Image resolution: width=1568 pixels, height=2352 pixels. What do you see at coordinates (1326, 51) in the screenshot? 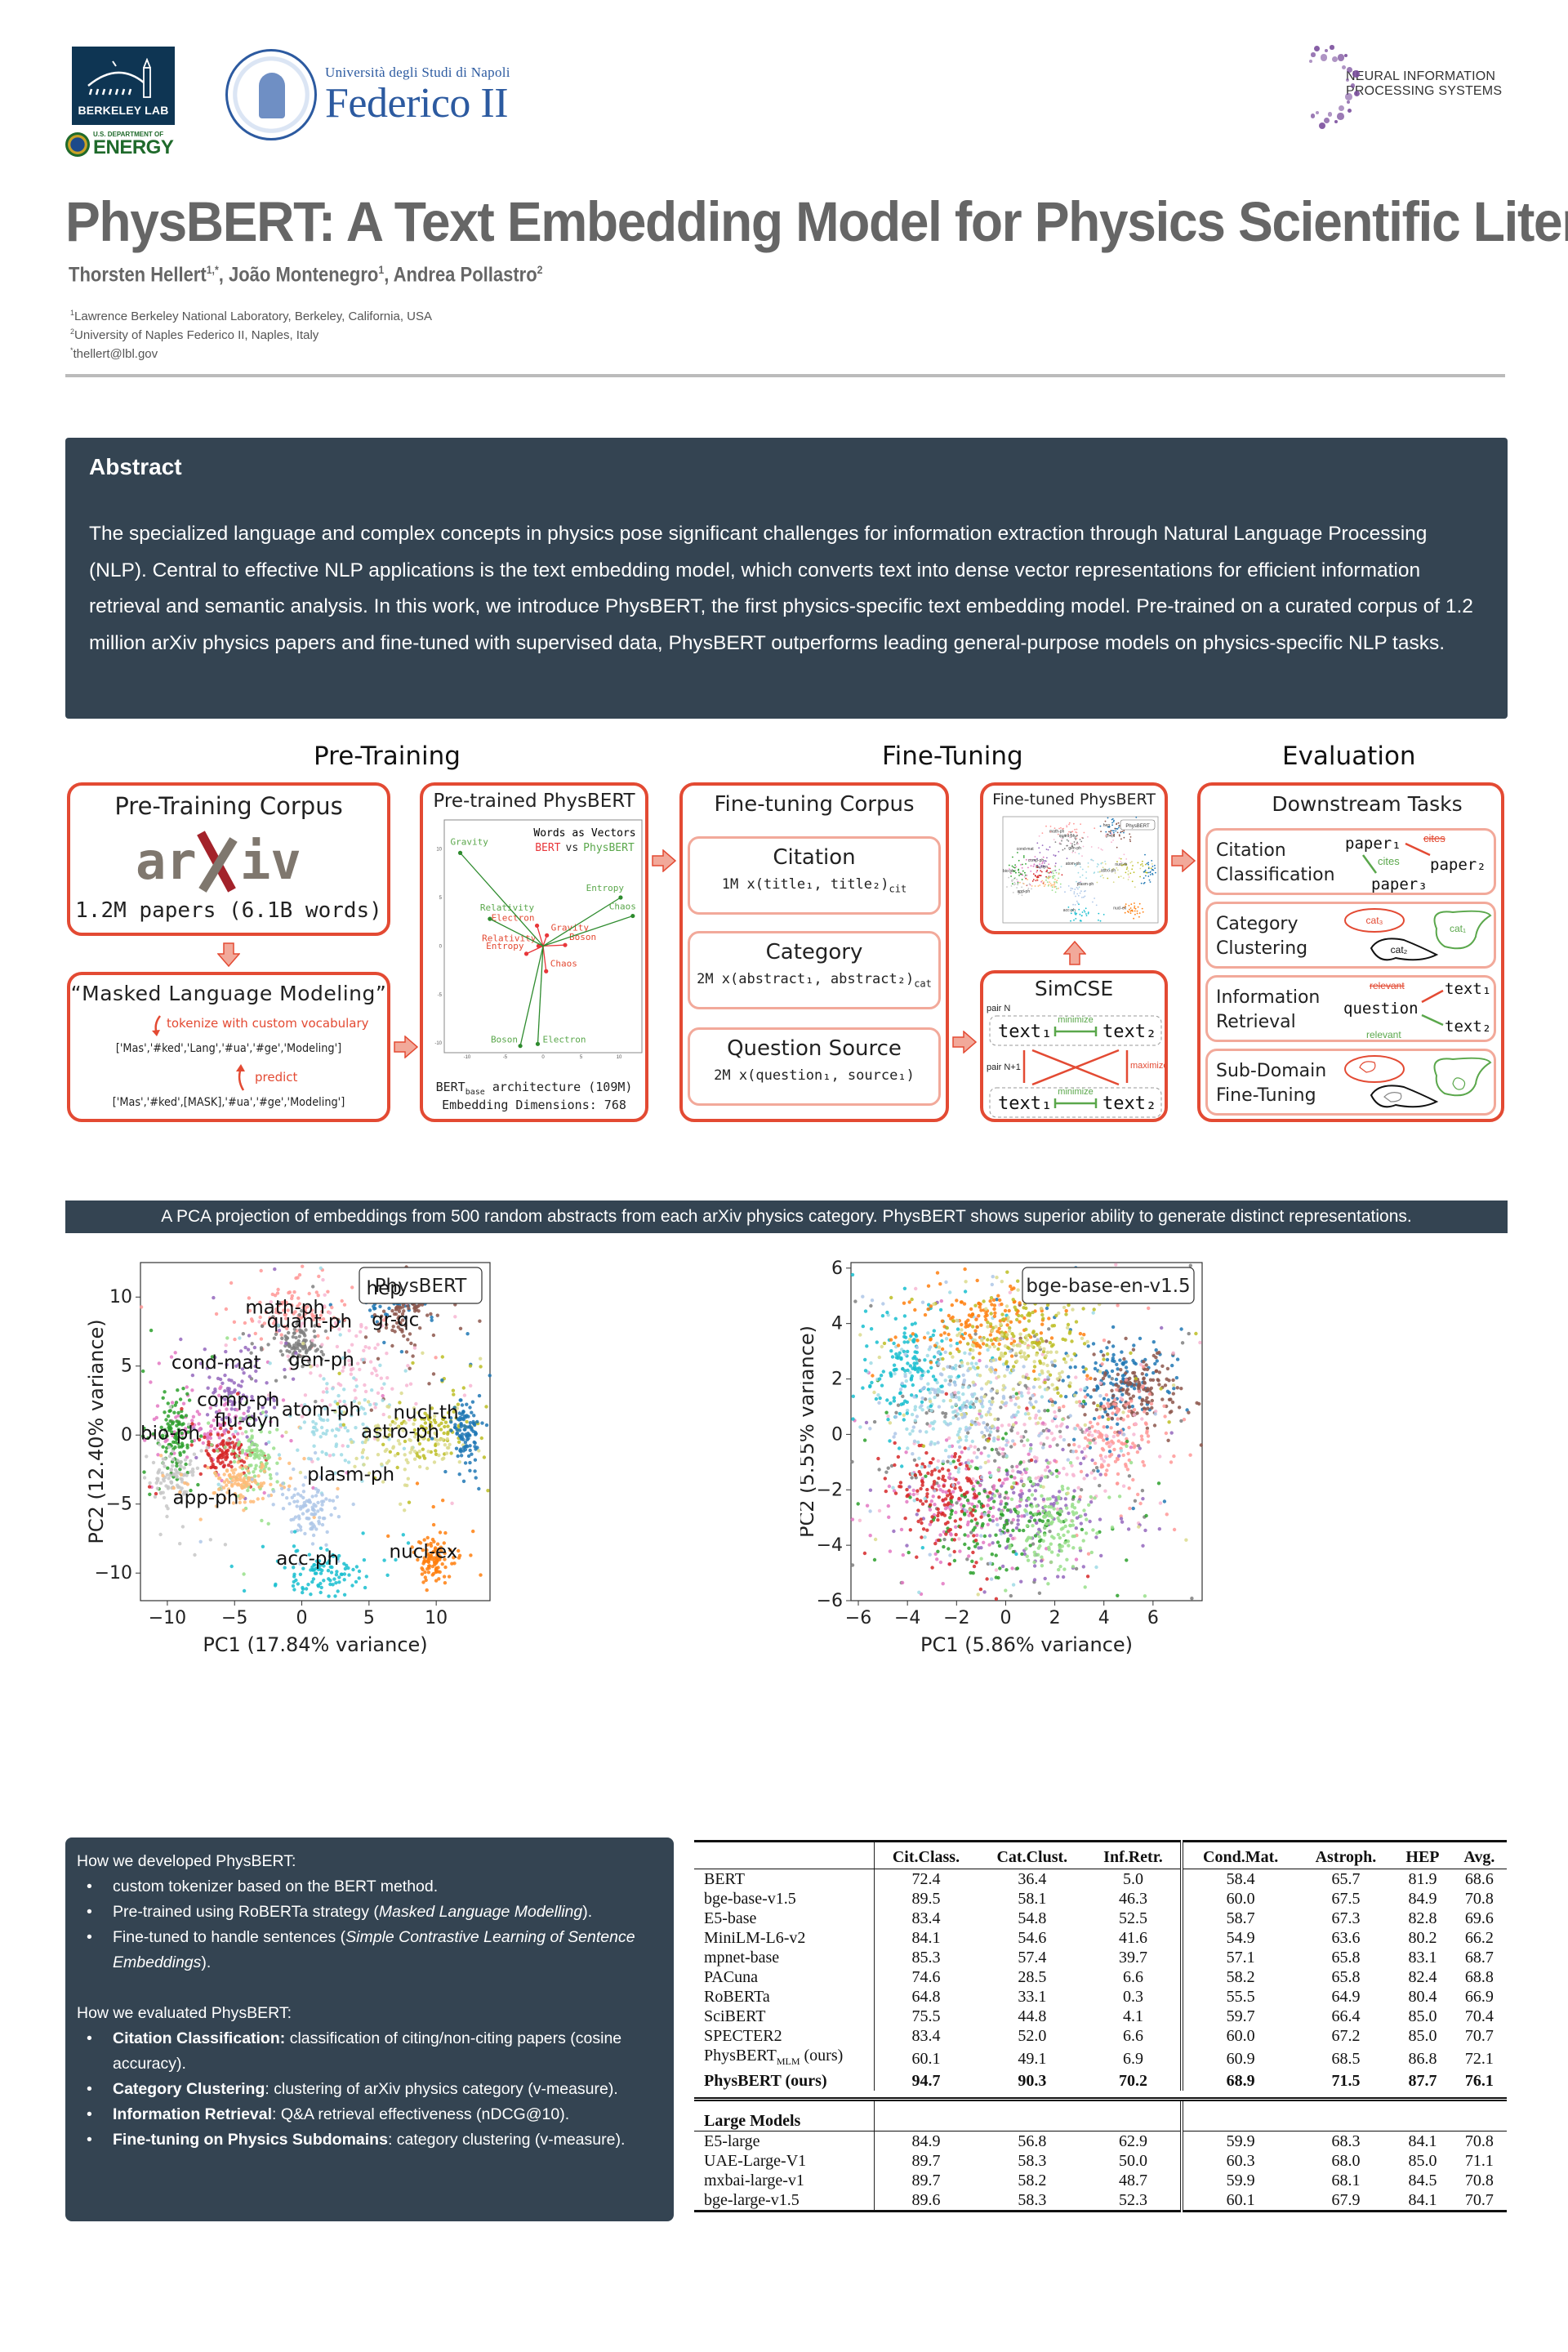
I see `neurips-dot` at bounding box center [1326, 51].